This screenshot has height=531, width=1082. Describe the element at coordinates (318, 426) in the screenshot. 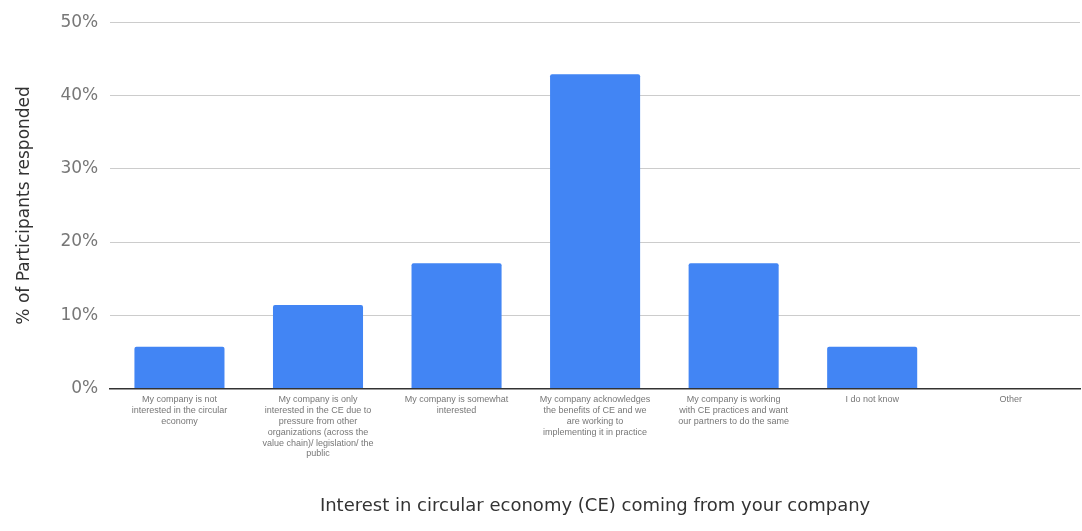

I see `x-tick-label: My company is only interested in the CE due to pressure from other organizations (across the value chain)/ legislation/ the public` at that location.